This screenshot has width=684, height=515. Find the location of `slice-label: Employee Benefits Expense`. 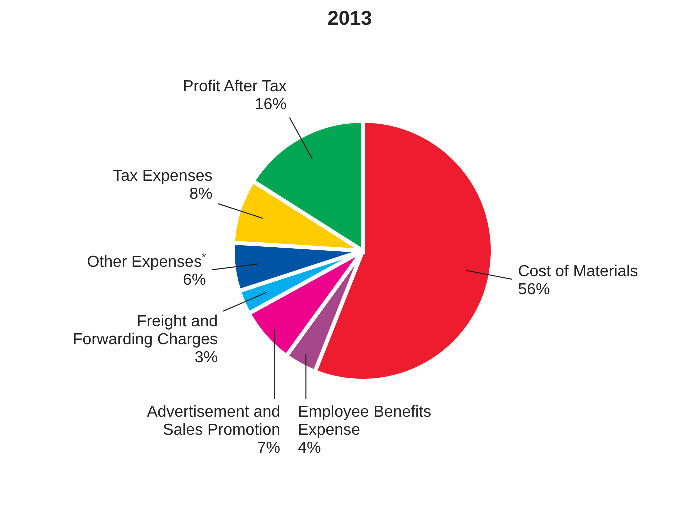

slice-label: Employee Benefits Expense is located at coordinates (365, 421).